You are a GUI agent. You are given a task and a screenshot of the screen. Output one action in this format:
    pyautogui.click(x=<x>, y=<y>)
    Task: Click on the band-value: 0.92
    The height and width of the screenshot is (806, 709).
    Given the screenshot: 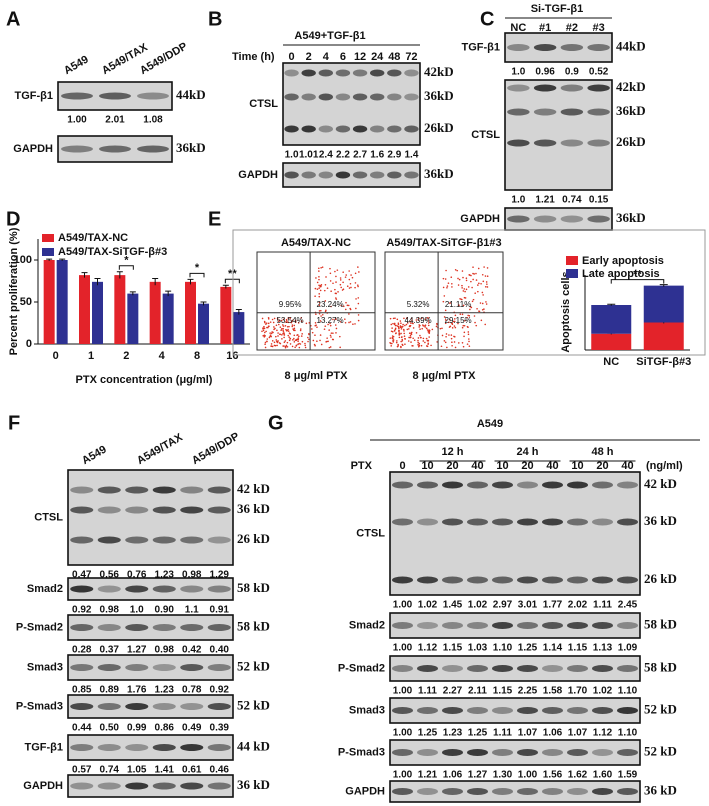 What is the action you would take?
    pyautogui.click(x=82, y=610)
    